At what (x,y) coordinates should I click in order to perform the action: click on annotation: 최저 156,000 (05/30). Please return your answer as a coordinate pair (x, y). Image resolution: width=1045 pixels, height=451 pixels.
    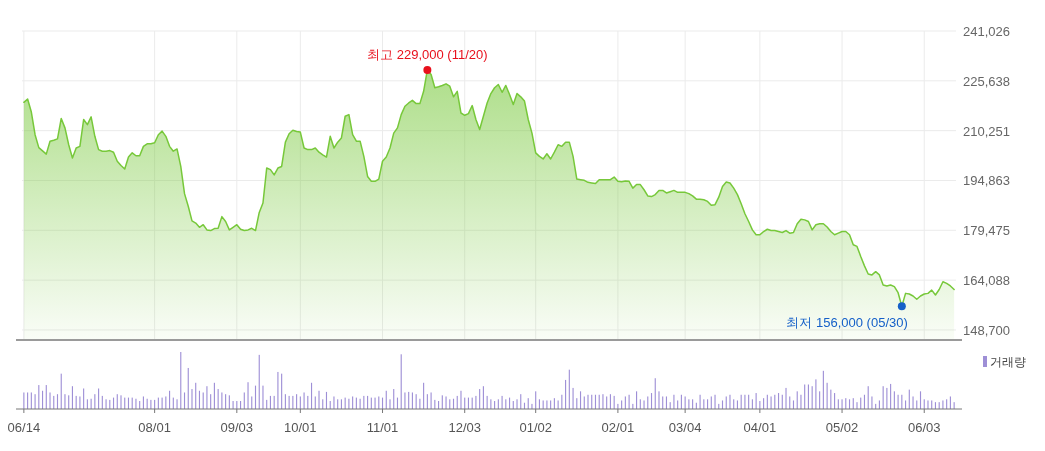
    Looking at the image, I should click on (847, 323).